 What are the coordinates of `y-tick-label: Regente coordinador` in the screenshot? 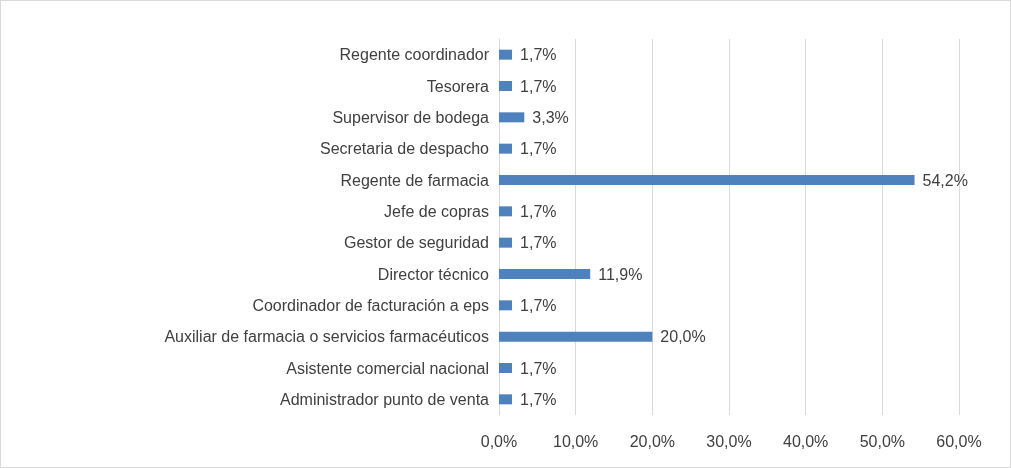 It's located at (414, 55).